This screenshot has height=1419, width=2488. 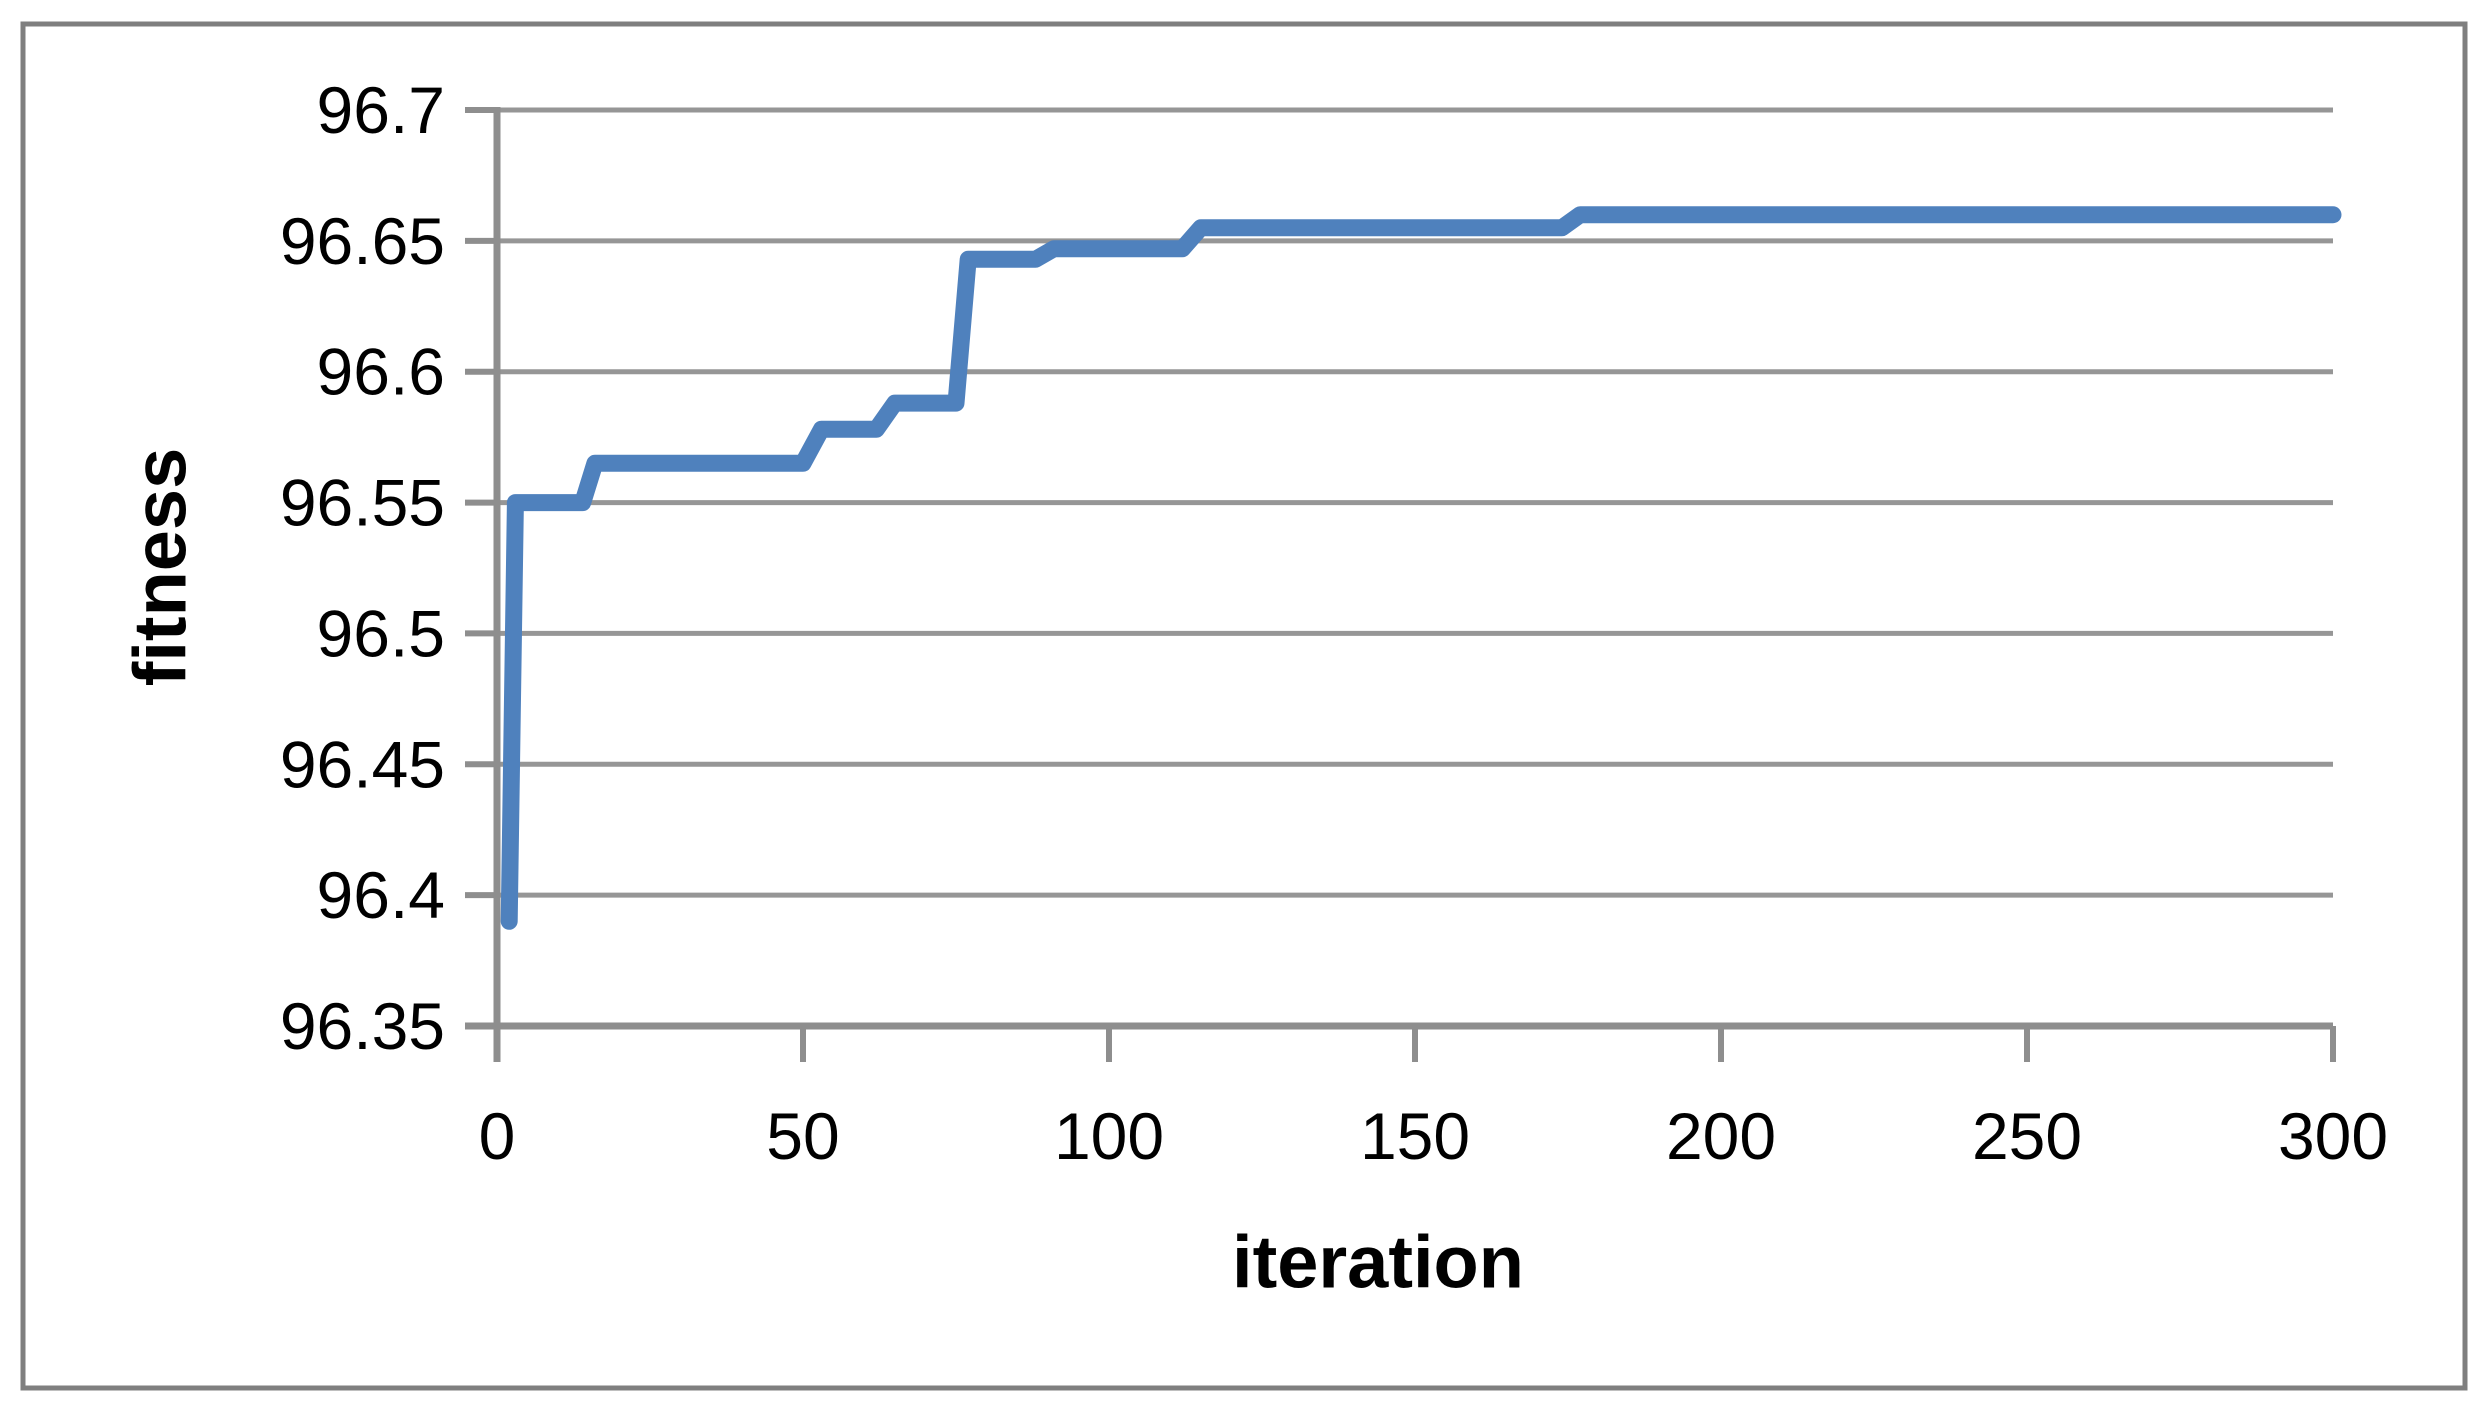 What do you see at coordinates (362, 764) in the screenshot?
I see `y-tick-label-96.45: 96.45` at bounding box center [362, 764].